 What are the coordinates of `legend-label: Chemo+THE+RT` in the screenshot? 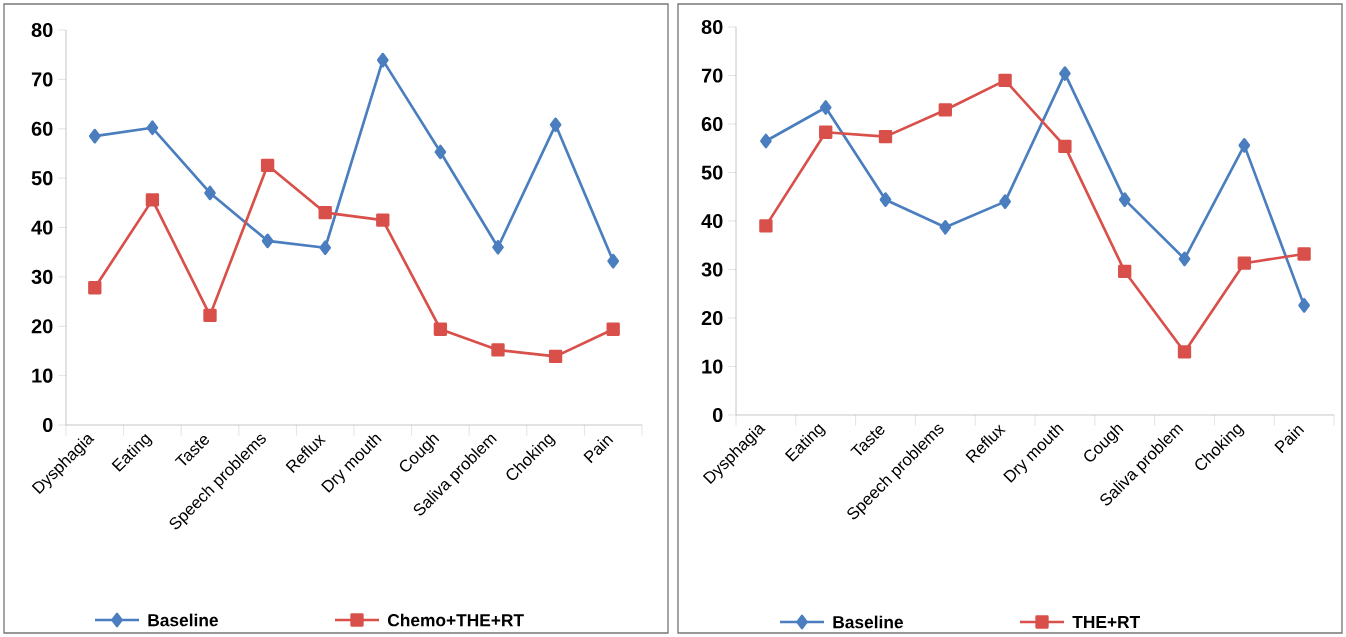 It's located at (455, 620).